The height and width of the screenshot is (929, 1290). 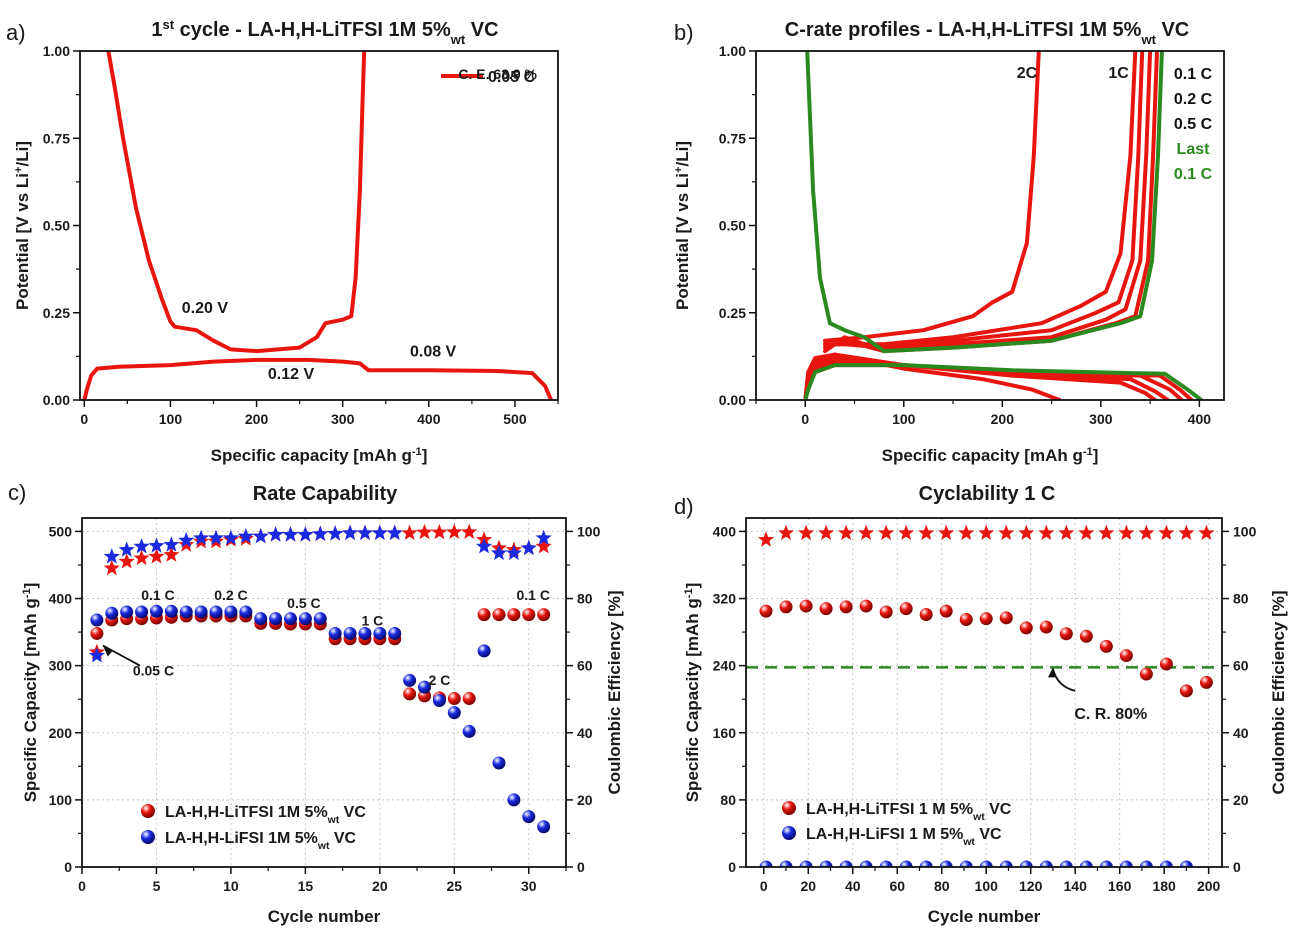 What do you see at coordinates (61, 800) in the screenshot?
I see `y-tick-label: 100` at bounding box center [61, 800].